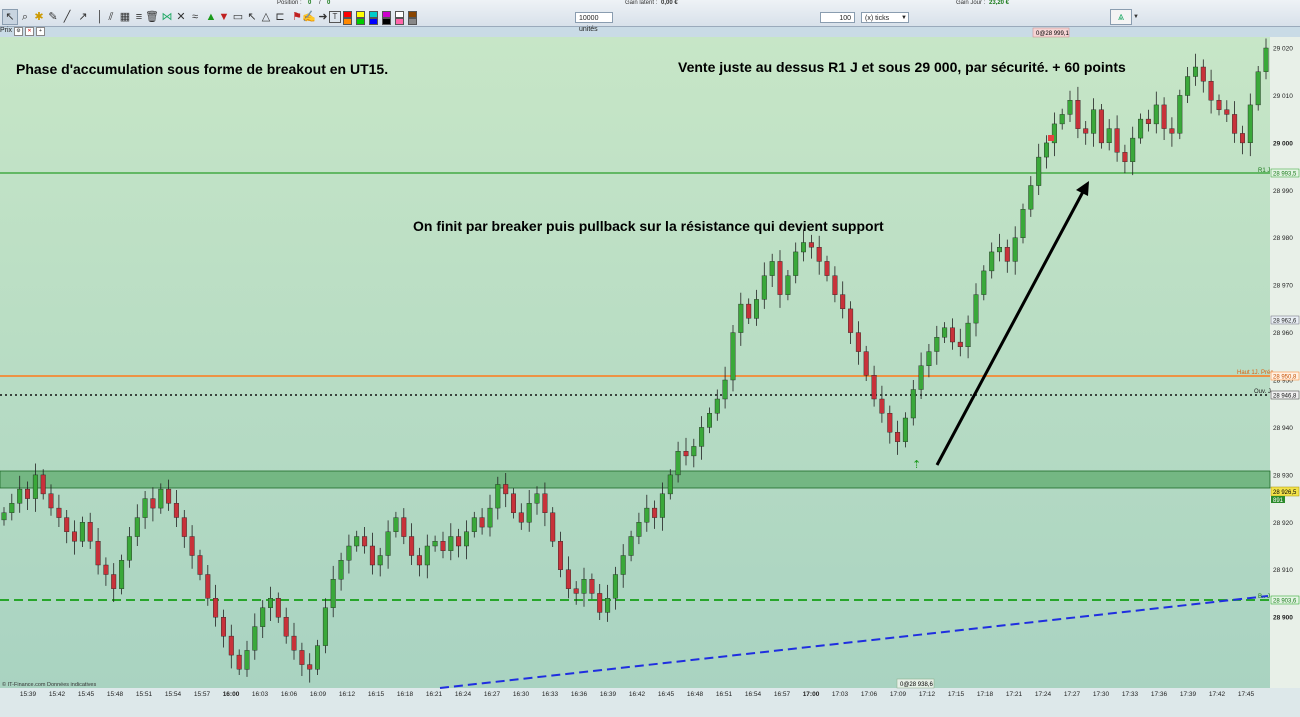 The width and height of the screenshot is (1300, 717). What do you see at coordinates (152, 17) in the screenshot?
I see `trash-icon: 🗑` at bounding box center [152, 17].